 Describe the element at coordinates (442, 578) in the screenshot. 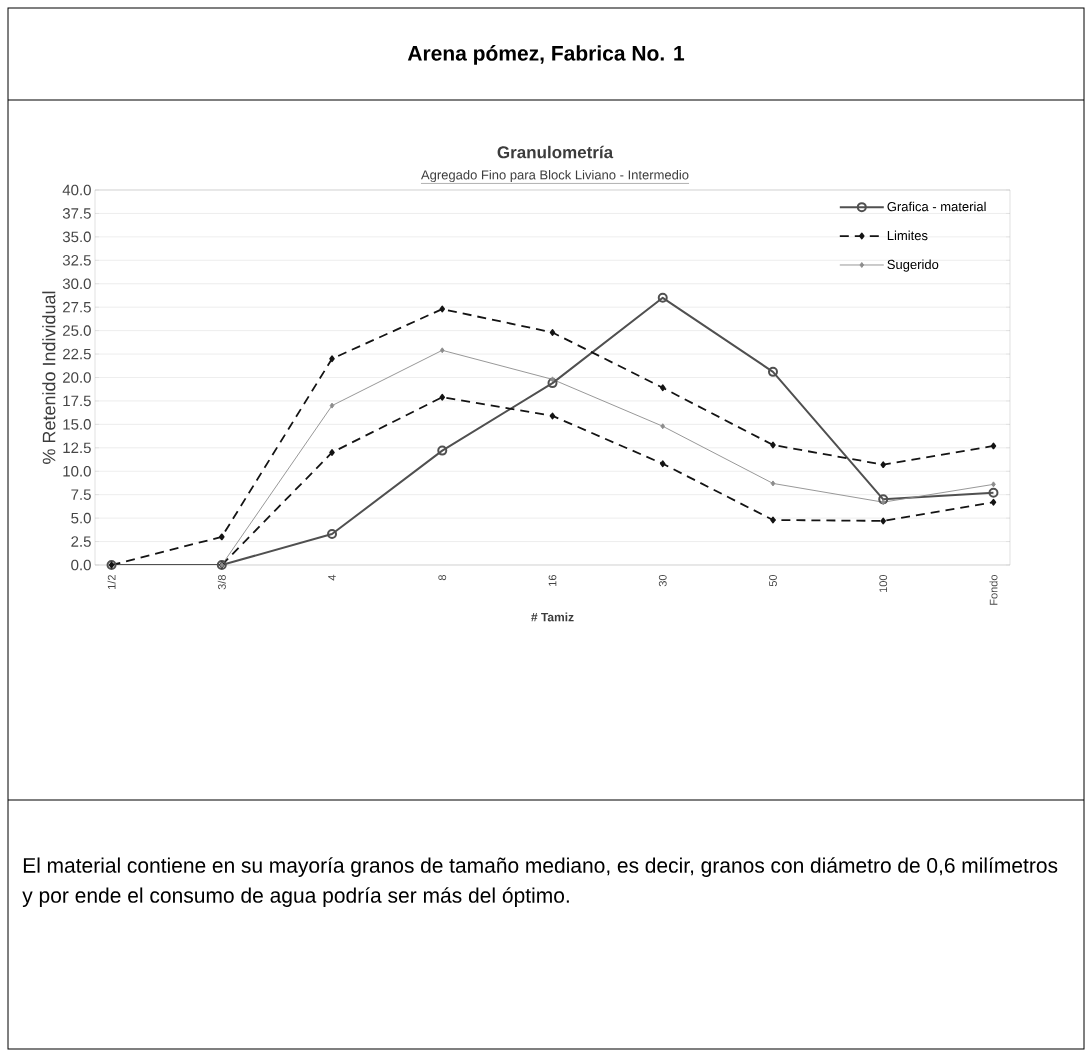

I see `x-tick-label: 8` at that location.